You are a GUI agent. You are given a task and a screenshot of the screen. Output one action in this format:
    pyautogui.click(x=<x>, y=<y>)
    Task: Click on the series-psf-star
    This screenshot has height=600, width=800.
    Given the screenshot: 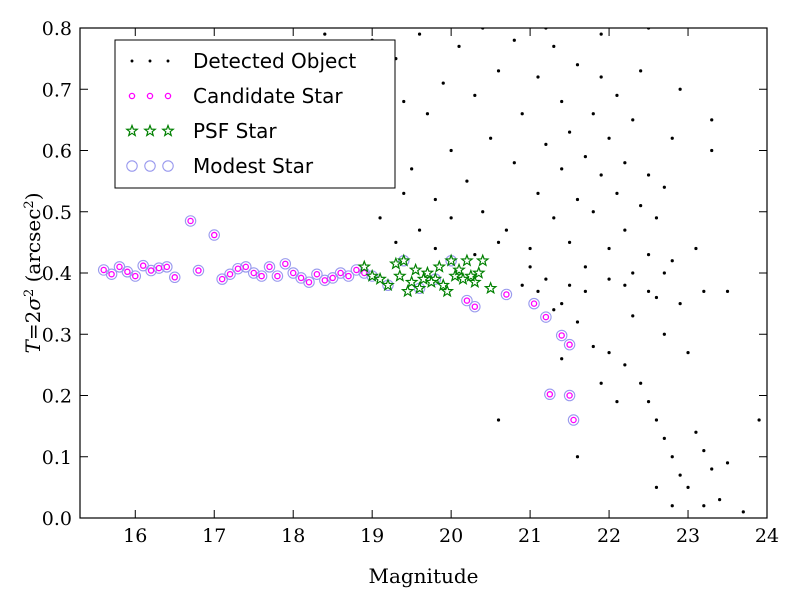 What is the action you would take?
    pyautogui.click(x=427, y=275)
    